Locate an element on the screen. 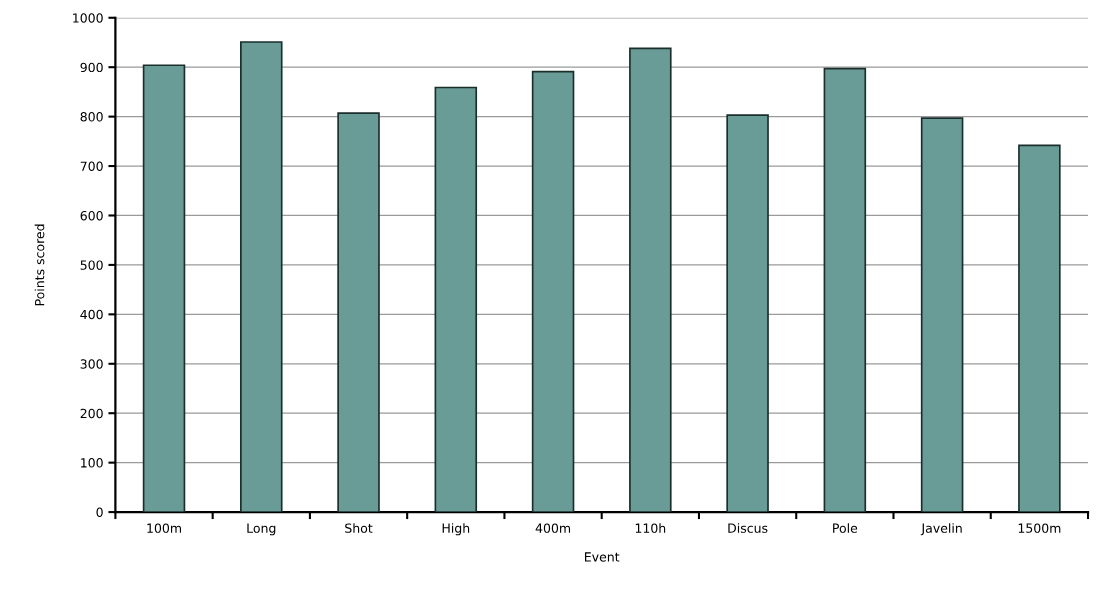 Image resolution: width=1099 pixels, height=592 pixels. y-tick-label: 400 is located at coordinates (91, 314).